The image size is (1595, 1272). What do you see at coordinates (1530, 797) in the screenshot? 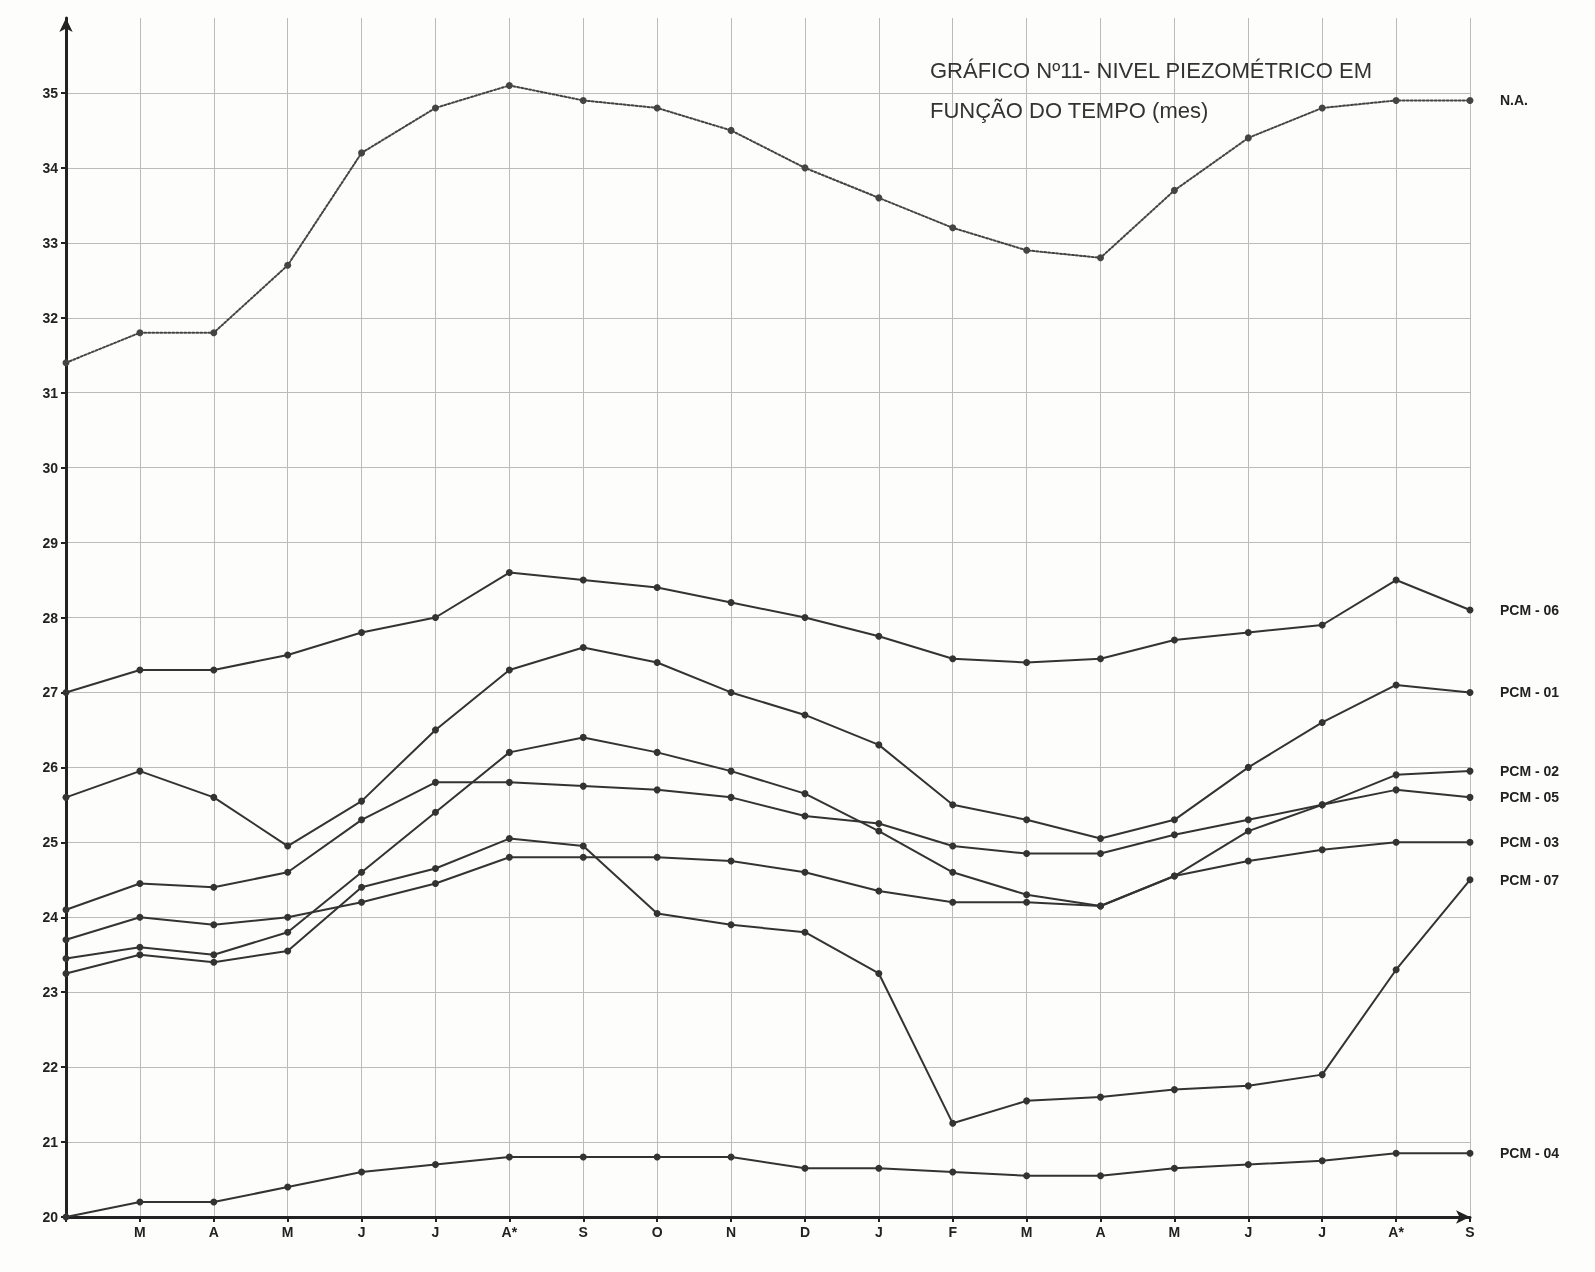
I see `series-label: PCM - 05` at bounding box center [1530, 797].